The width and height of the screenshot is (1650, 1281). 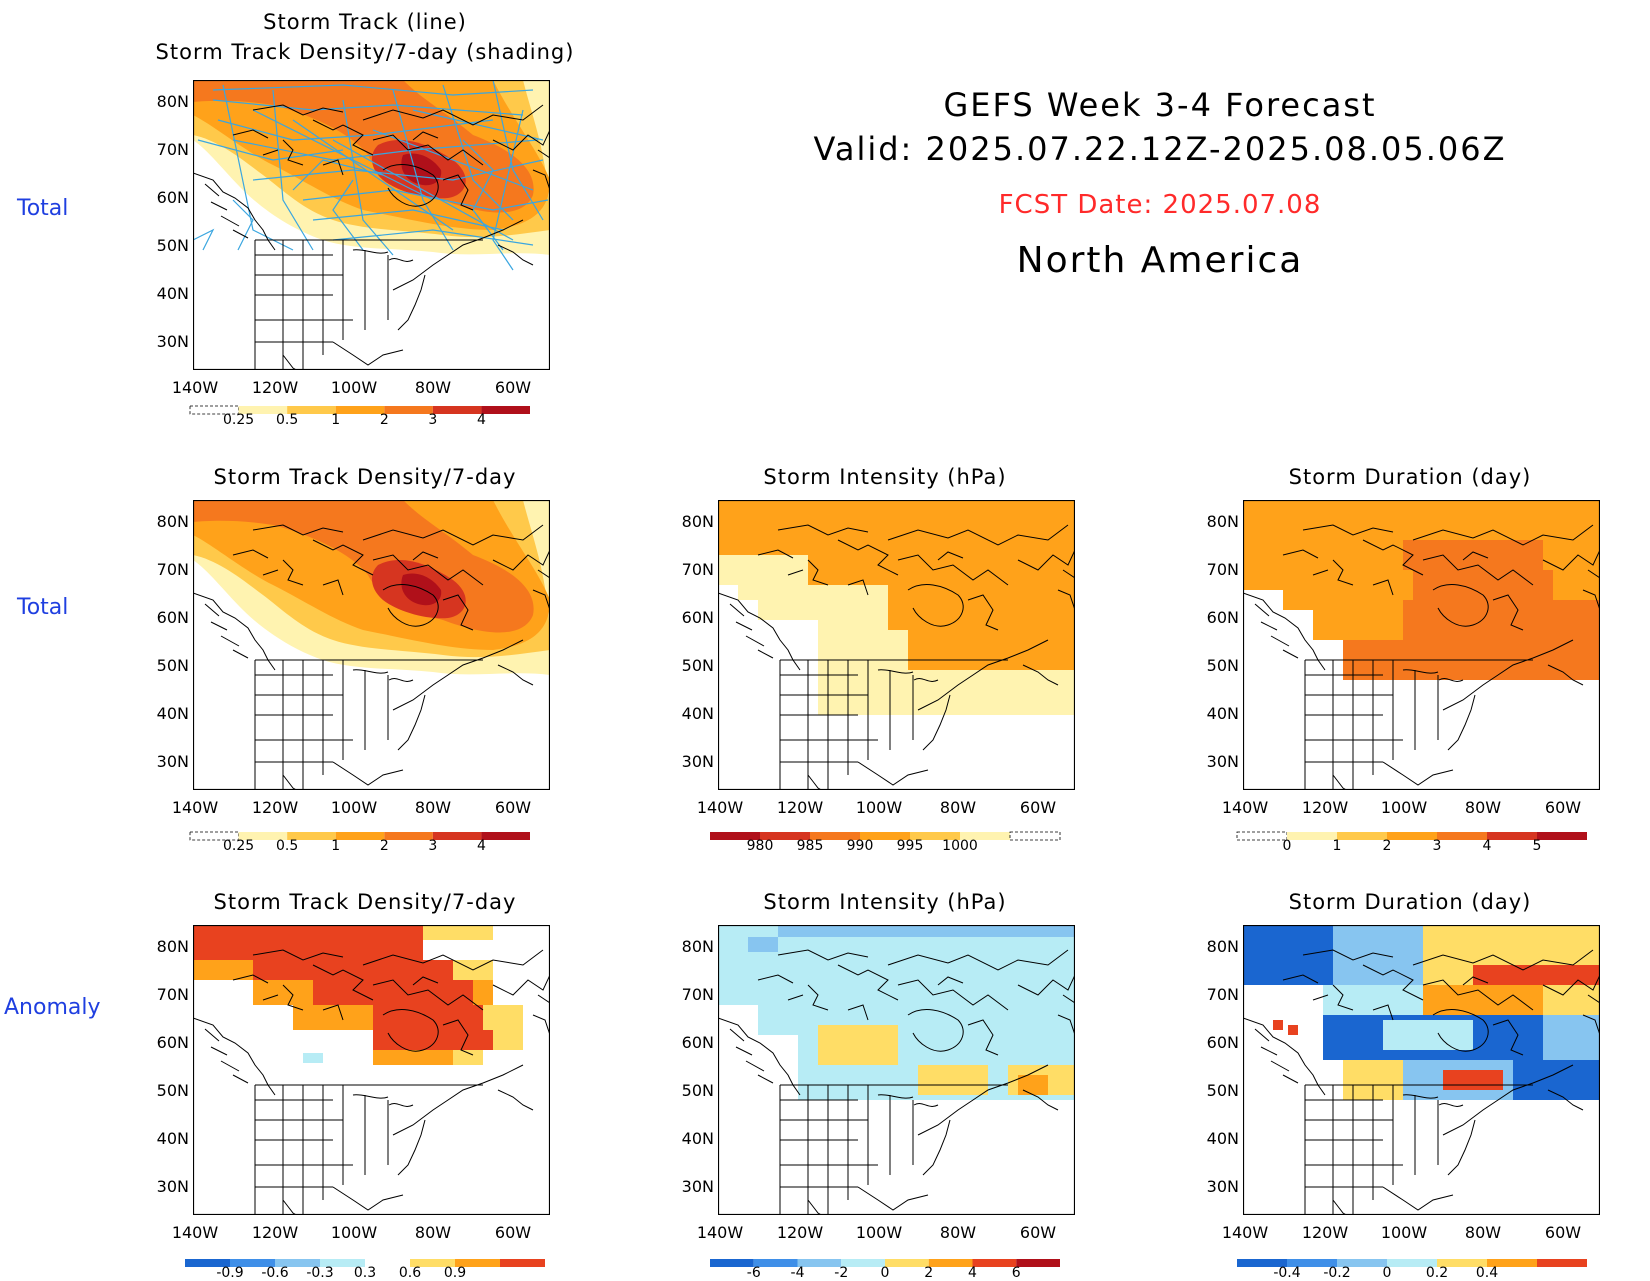 I want to click on colorbar-label: 0.3, so click(x=365, y=1273).